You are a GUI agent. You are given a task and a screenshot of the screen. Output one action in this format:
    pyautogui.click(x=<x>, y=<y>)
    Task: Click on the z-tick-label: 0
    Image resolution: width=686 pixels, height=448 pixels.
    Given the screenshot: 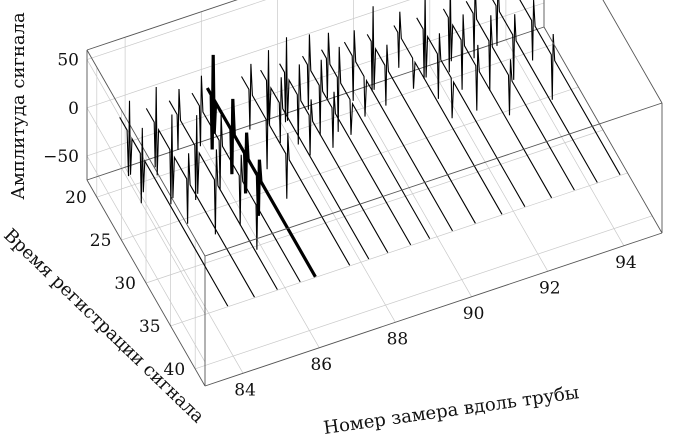 What is the action you would take?
    pyautogui.click(x=73, y=109)
    